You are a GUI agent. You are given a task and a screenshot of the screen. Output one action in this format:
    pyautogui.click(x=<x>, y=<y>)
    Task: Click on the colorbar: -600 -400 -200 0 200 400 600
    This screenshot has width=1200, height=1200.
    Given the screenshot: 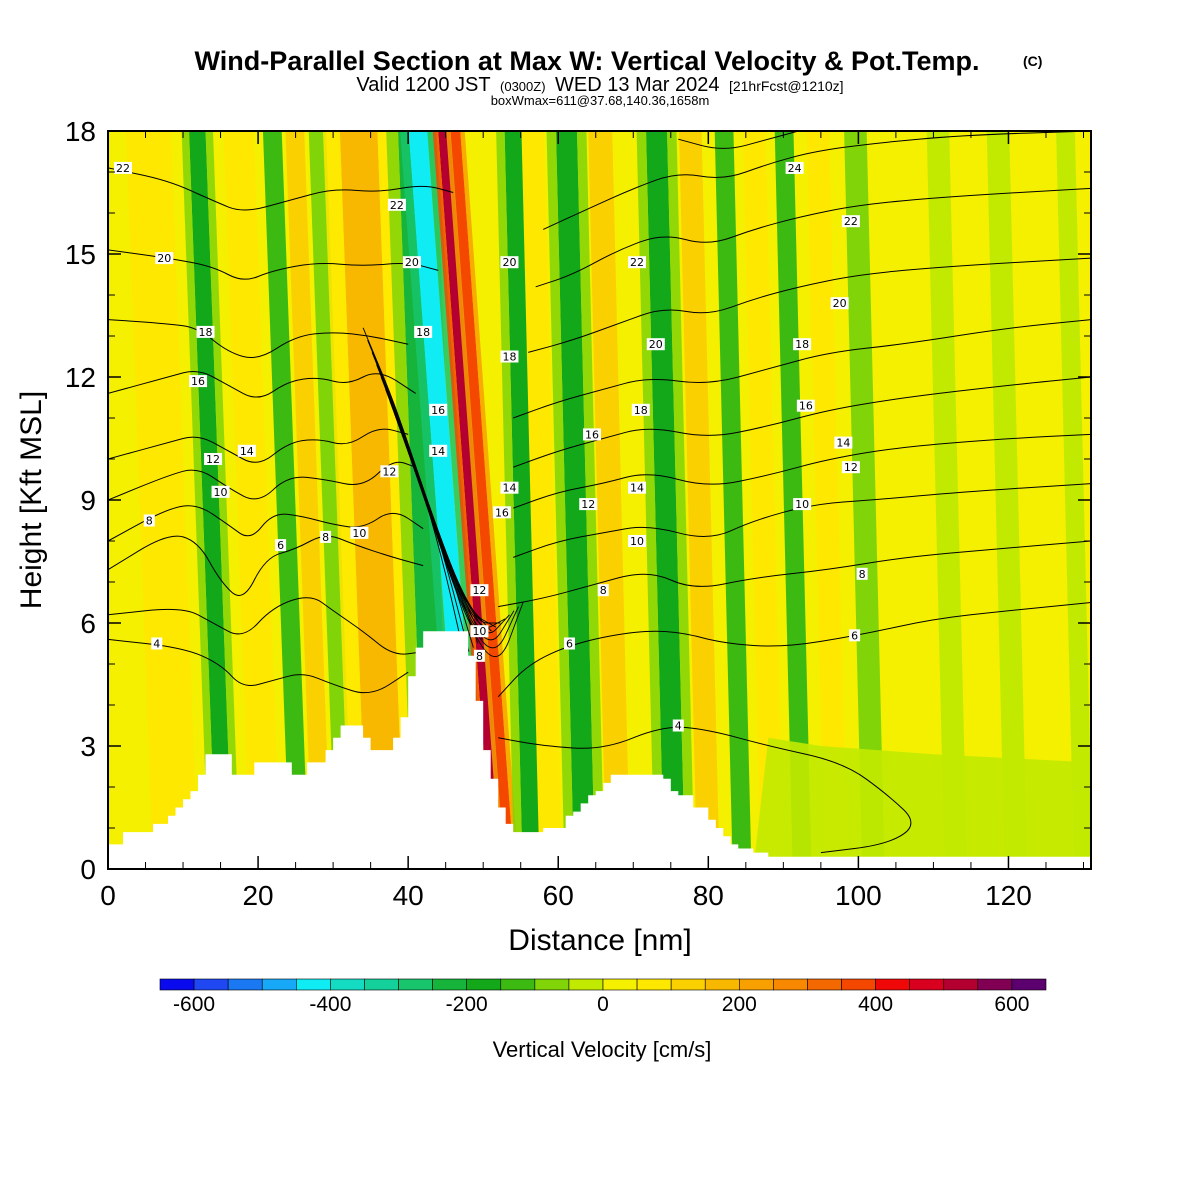 What is the action you would take?
    pyautogui.click(x=603, y=997)
    